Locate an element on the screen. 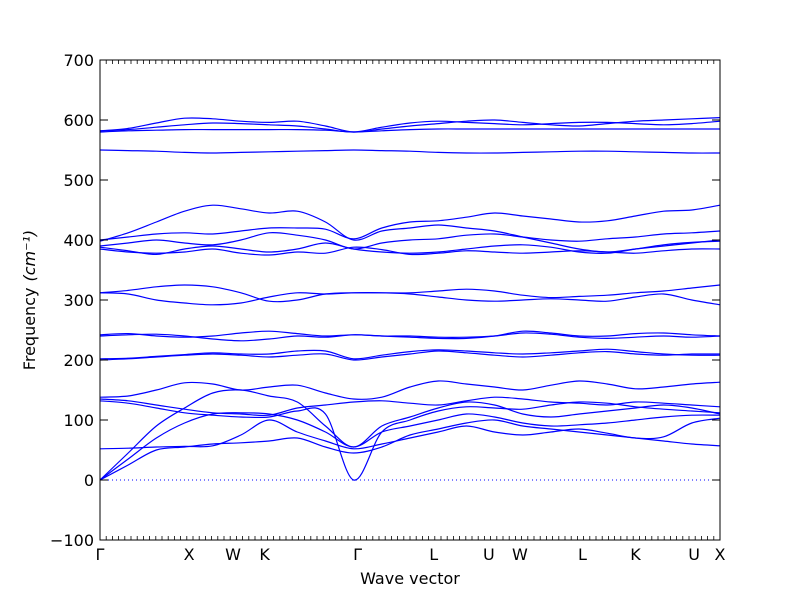  y-axis-title-text: Frequency is located at coordinates (29, 329).